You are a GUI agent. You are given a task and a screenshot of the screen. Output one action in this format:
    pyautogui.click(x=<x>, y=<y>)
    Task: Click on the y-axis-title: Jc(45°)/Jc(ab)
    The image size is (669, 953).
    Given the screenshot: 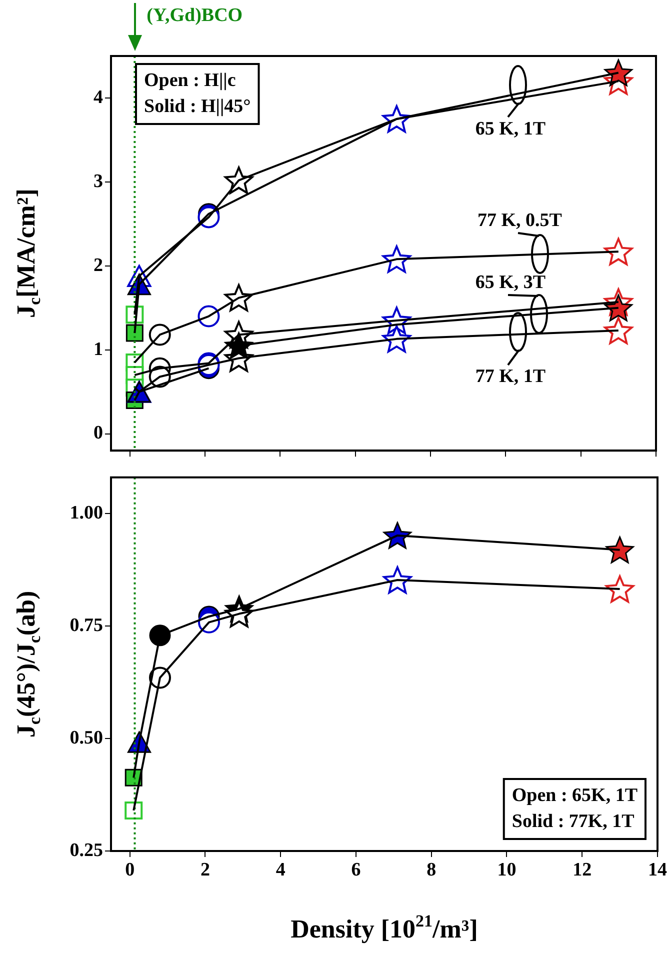 What is the action you would take?
    pyautogui.click(x=28, y=664)
    